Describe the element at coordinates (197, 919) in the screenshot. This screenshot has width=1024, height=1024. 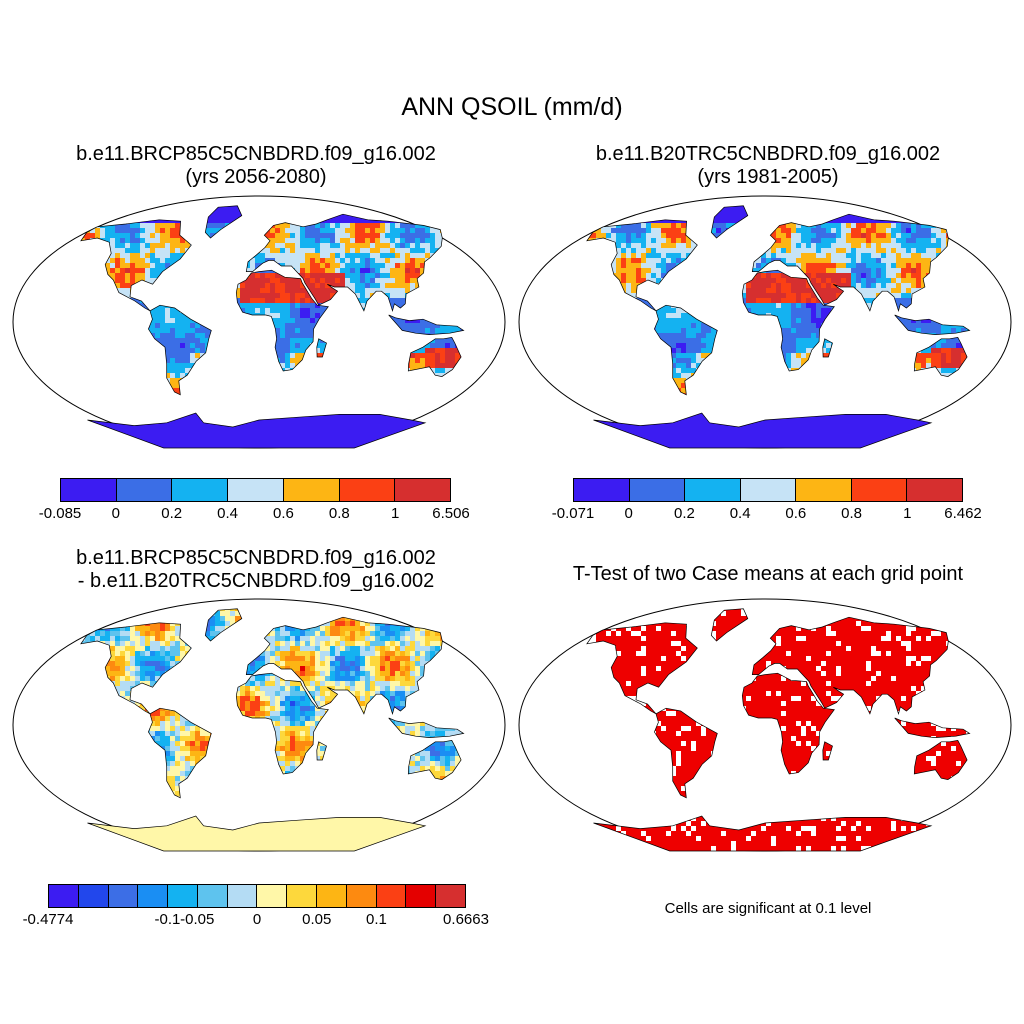
I see `colorbar-label: -0.05` at that location.